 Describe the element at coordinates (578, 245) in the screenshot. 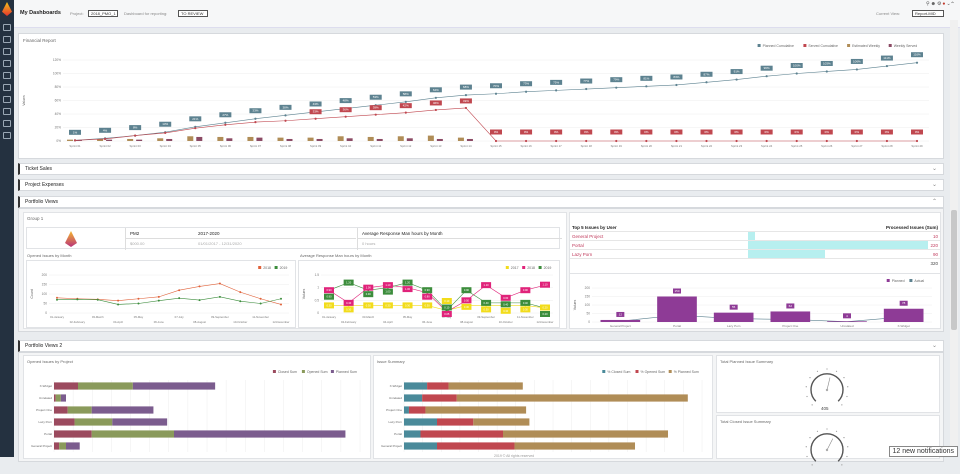

I see `user-name: Portal` at that location.